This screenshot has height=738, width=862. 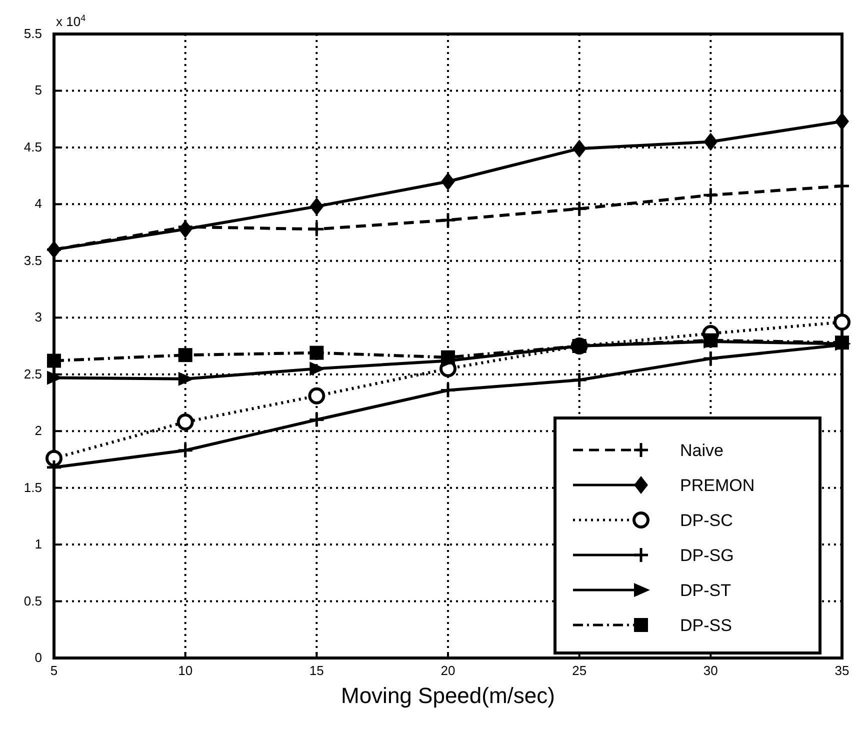 What do you see at coordinates (33, 260) in the screenshot?
I see `y-tick-label: 3.5` at bounding box center [33, 260].